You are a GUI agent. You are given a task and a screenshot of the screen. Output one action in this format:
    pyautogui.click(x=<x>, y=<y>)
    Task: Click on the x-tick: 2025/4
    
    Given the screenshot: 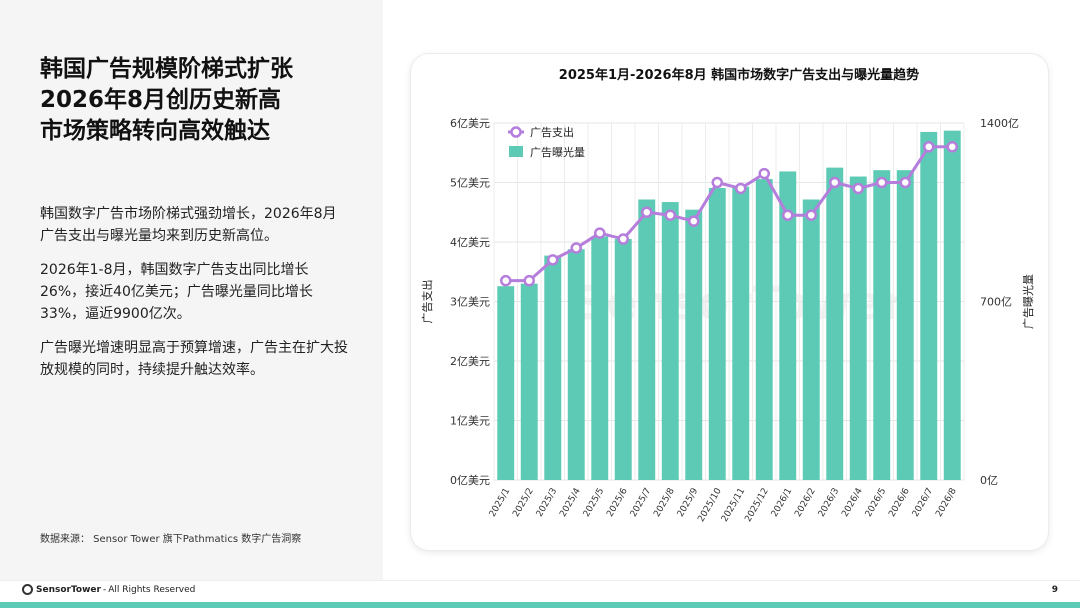 What is the action you would take?
    pyautogui.click(x=570, y=502)
    